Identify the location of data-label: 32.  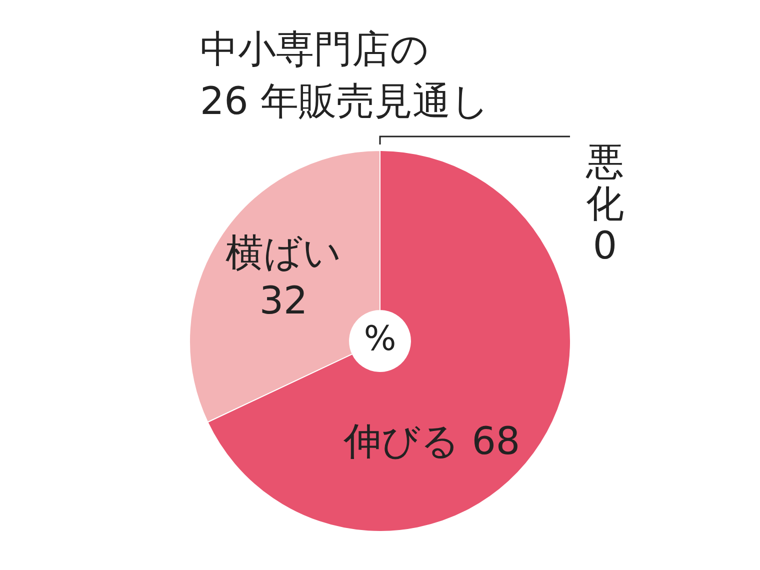
(283, 300).